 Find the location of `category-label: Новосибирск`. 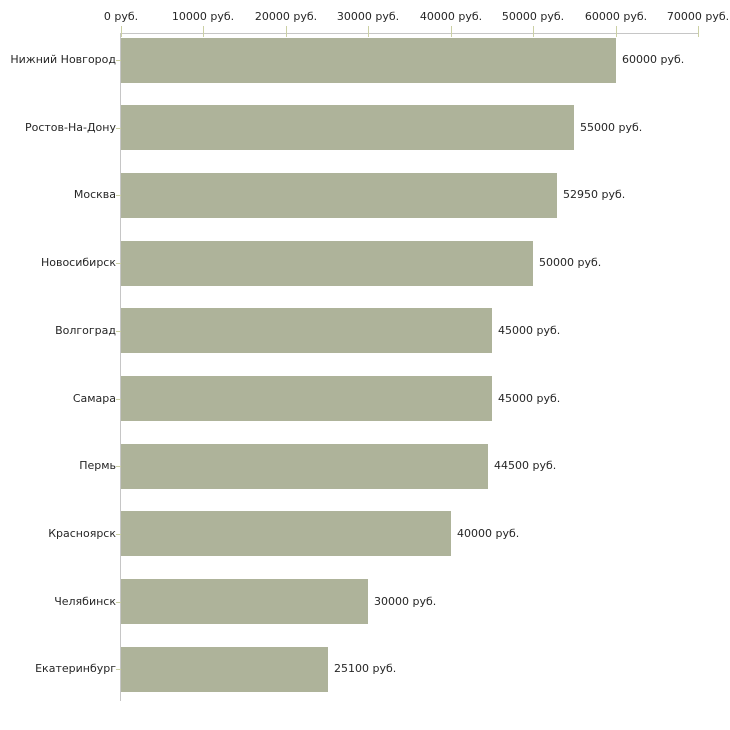

category-label: Новосибирск is located at coordinates (78, 262).